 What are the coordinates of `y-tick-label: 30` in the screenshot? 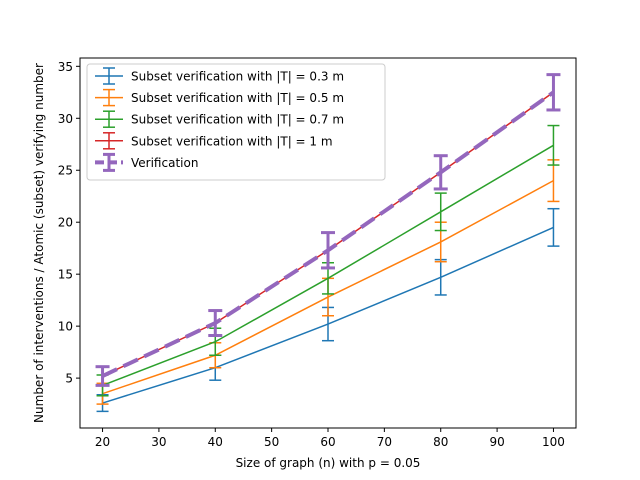 It's located at (65, 119).